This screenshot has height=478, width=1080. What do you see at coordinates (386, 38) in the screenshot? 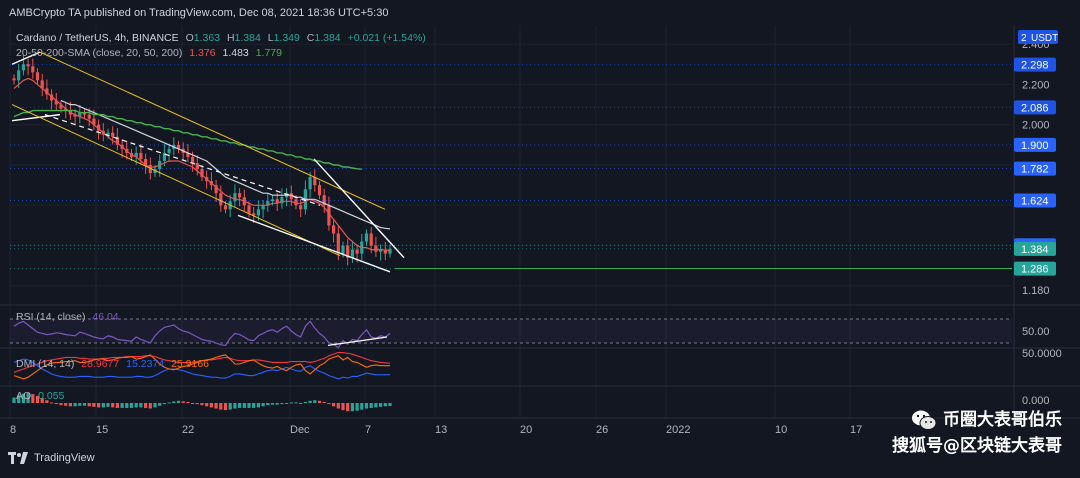
I see `ohlc-change: +0.021 (+1.54%)` at bounding box center [386, 38].